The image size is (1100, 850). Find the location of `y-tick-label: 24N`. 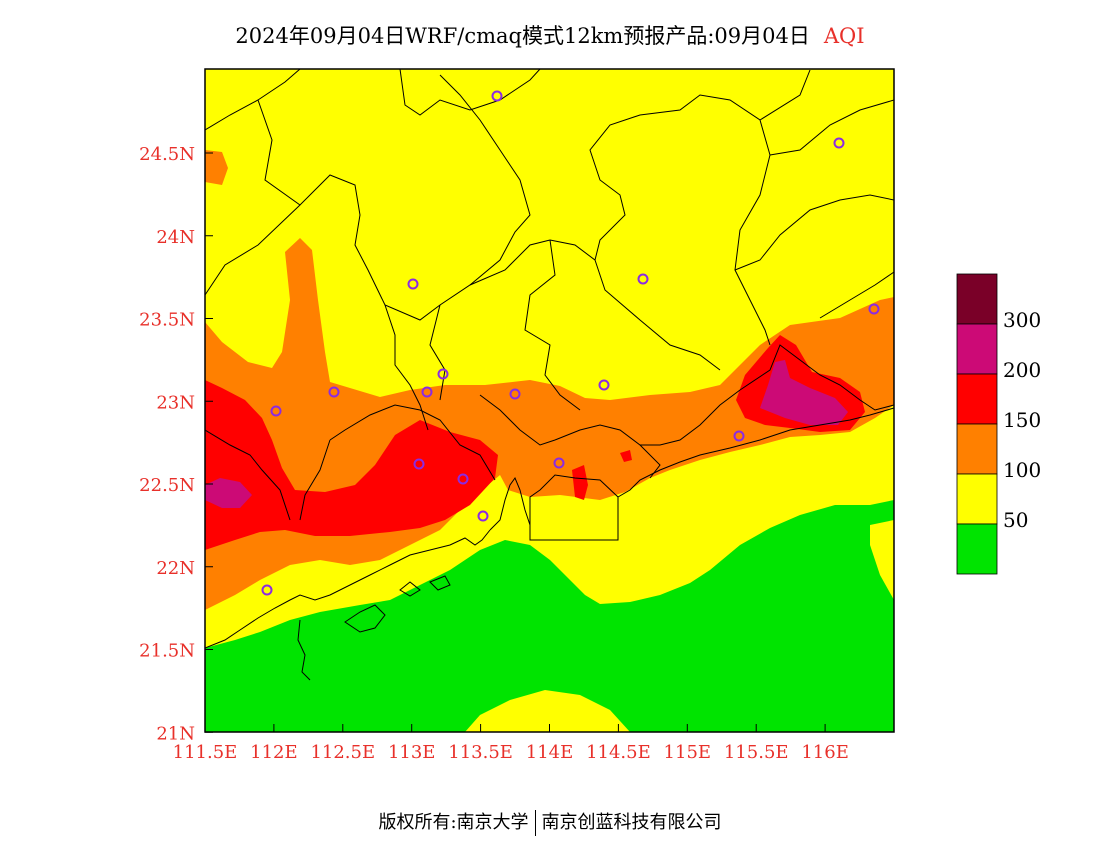

y-tick-label: 24N is located at coordinates (175, 237).